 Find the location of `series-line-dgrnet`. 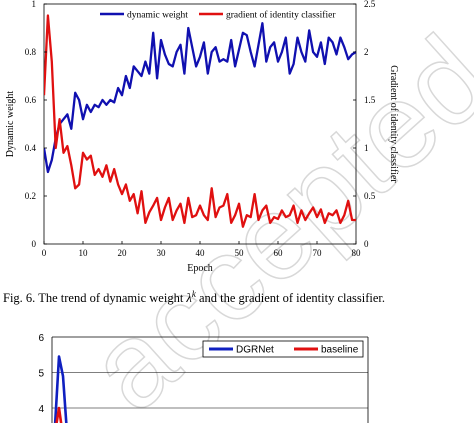

series-line-dgrnet is located at coordinates (60, 389).